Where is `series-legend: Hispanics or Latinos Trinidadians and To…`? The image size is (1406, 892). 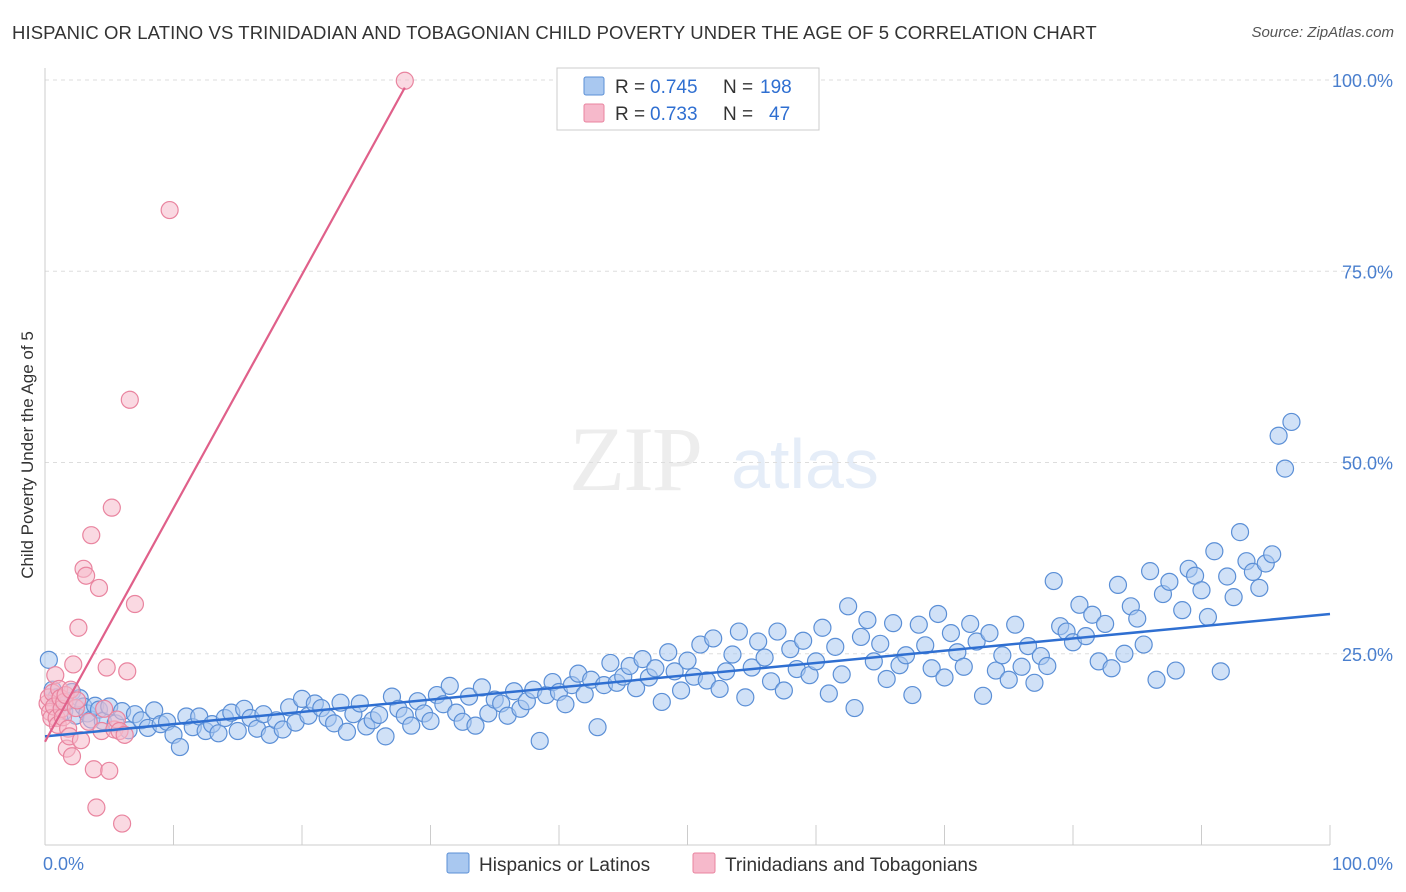
series-legend: Hispanics or Latinos Trinidadians and To… is located at coordinates (711, 864).